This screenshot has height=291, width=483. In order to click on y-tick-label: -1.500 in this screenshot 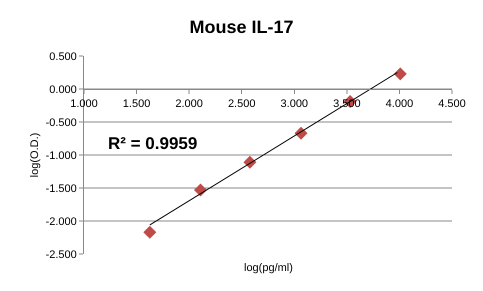, I will do `click(61, 188)`.